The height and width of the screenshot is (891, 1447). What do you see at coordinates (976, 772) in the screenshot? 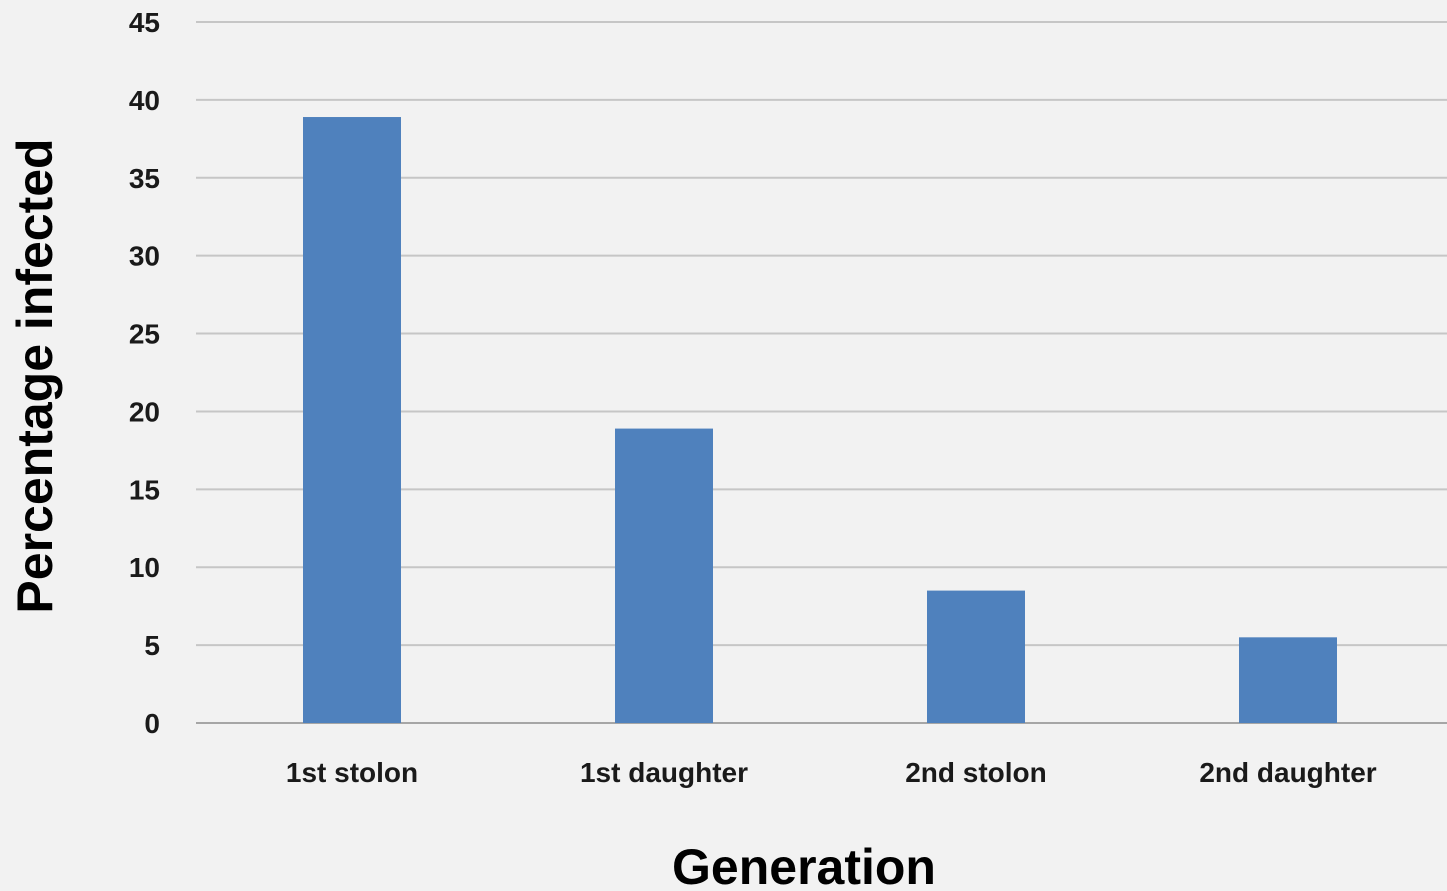
I see `x-tick-label: 2nd stolon` at bounding box center [976, 772].